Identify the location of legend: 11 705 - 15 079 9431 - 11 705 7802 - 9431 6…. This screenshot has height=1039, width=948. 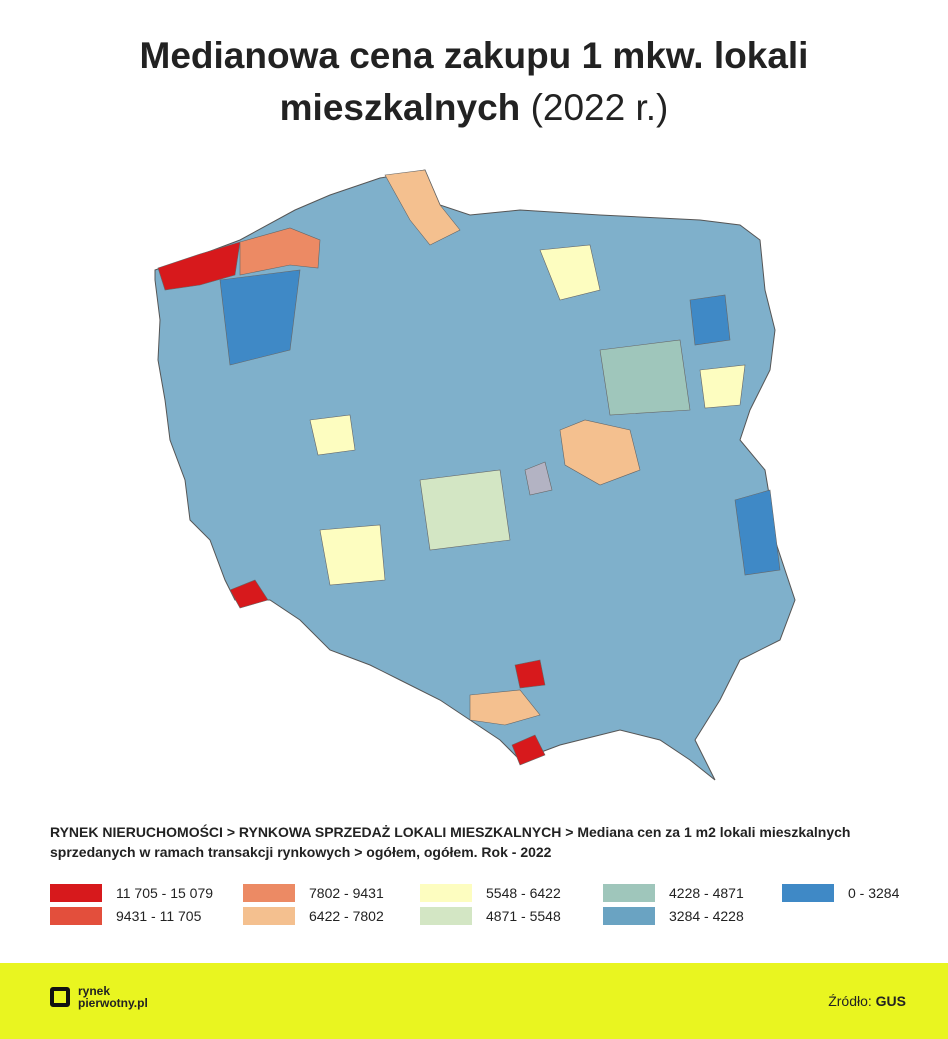
(490, 909).